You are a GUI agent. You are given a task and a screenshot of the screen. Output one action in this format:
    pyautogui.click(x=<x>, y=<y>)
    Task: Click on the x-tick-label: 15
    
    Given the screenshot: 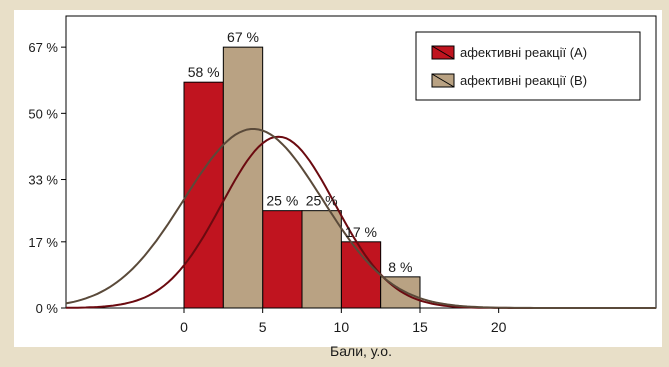 What is the action you would take?
    pyautogui.click(x=420, y=327)
    